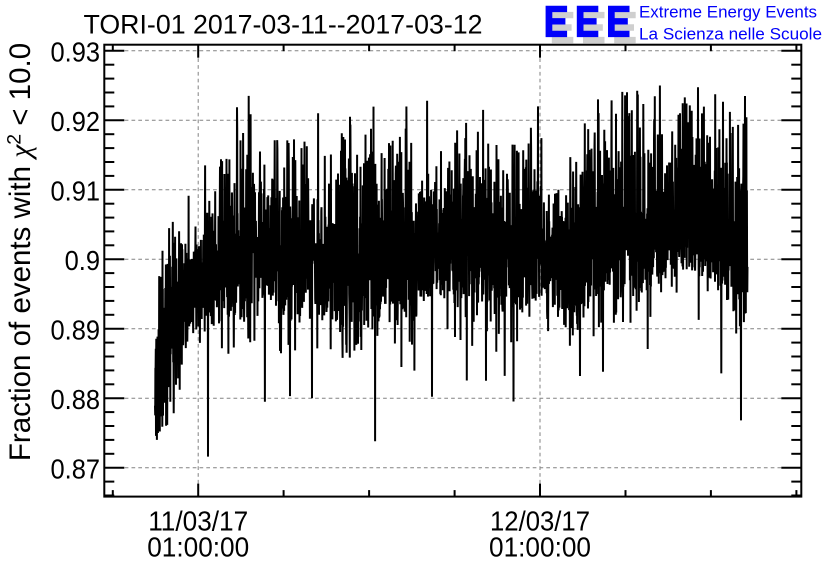 The image size is (836, 572). I want to click on svg-text: 0.89, so click(76, 330).